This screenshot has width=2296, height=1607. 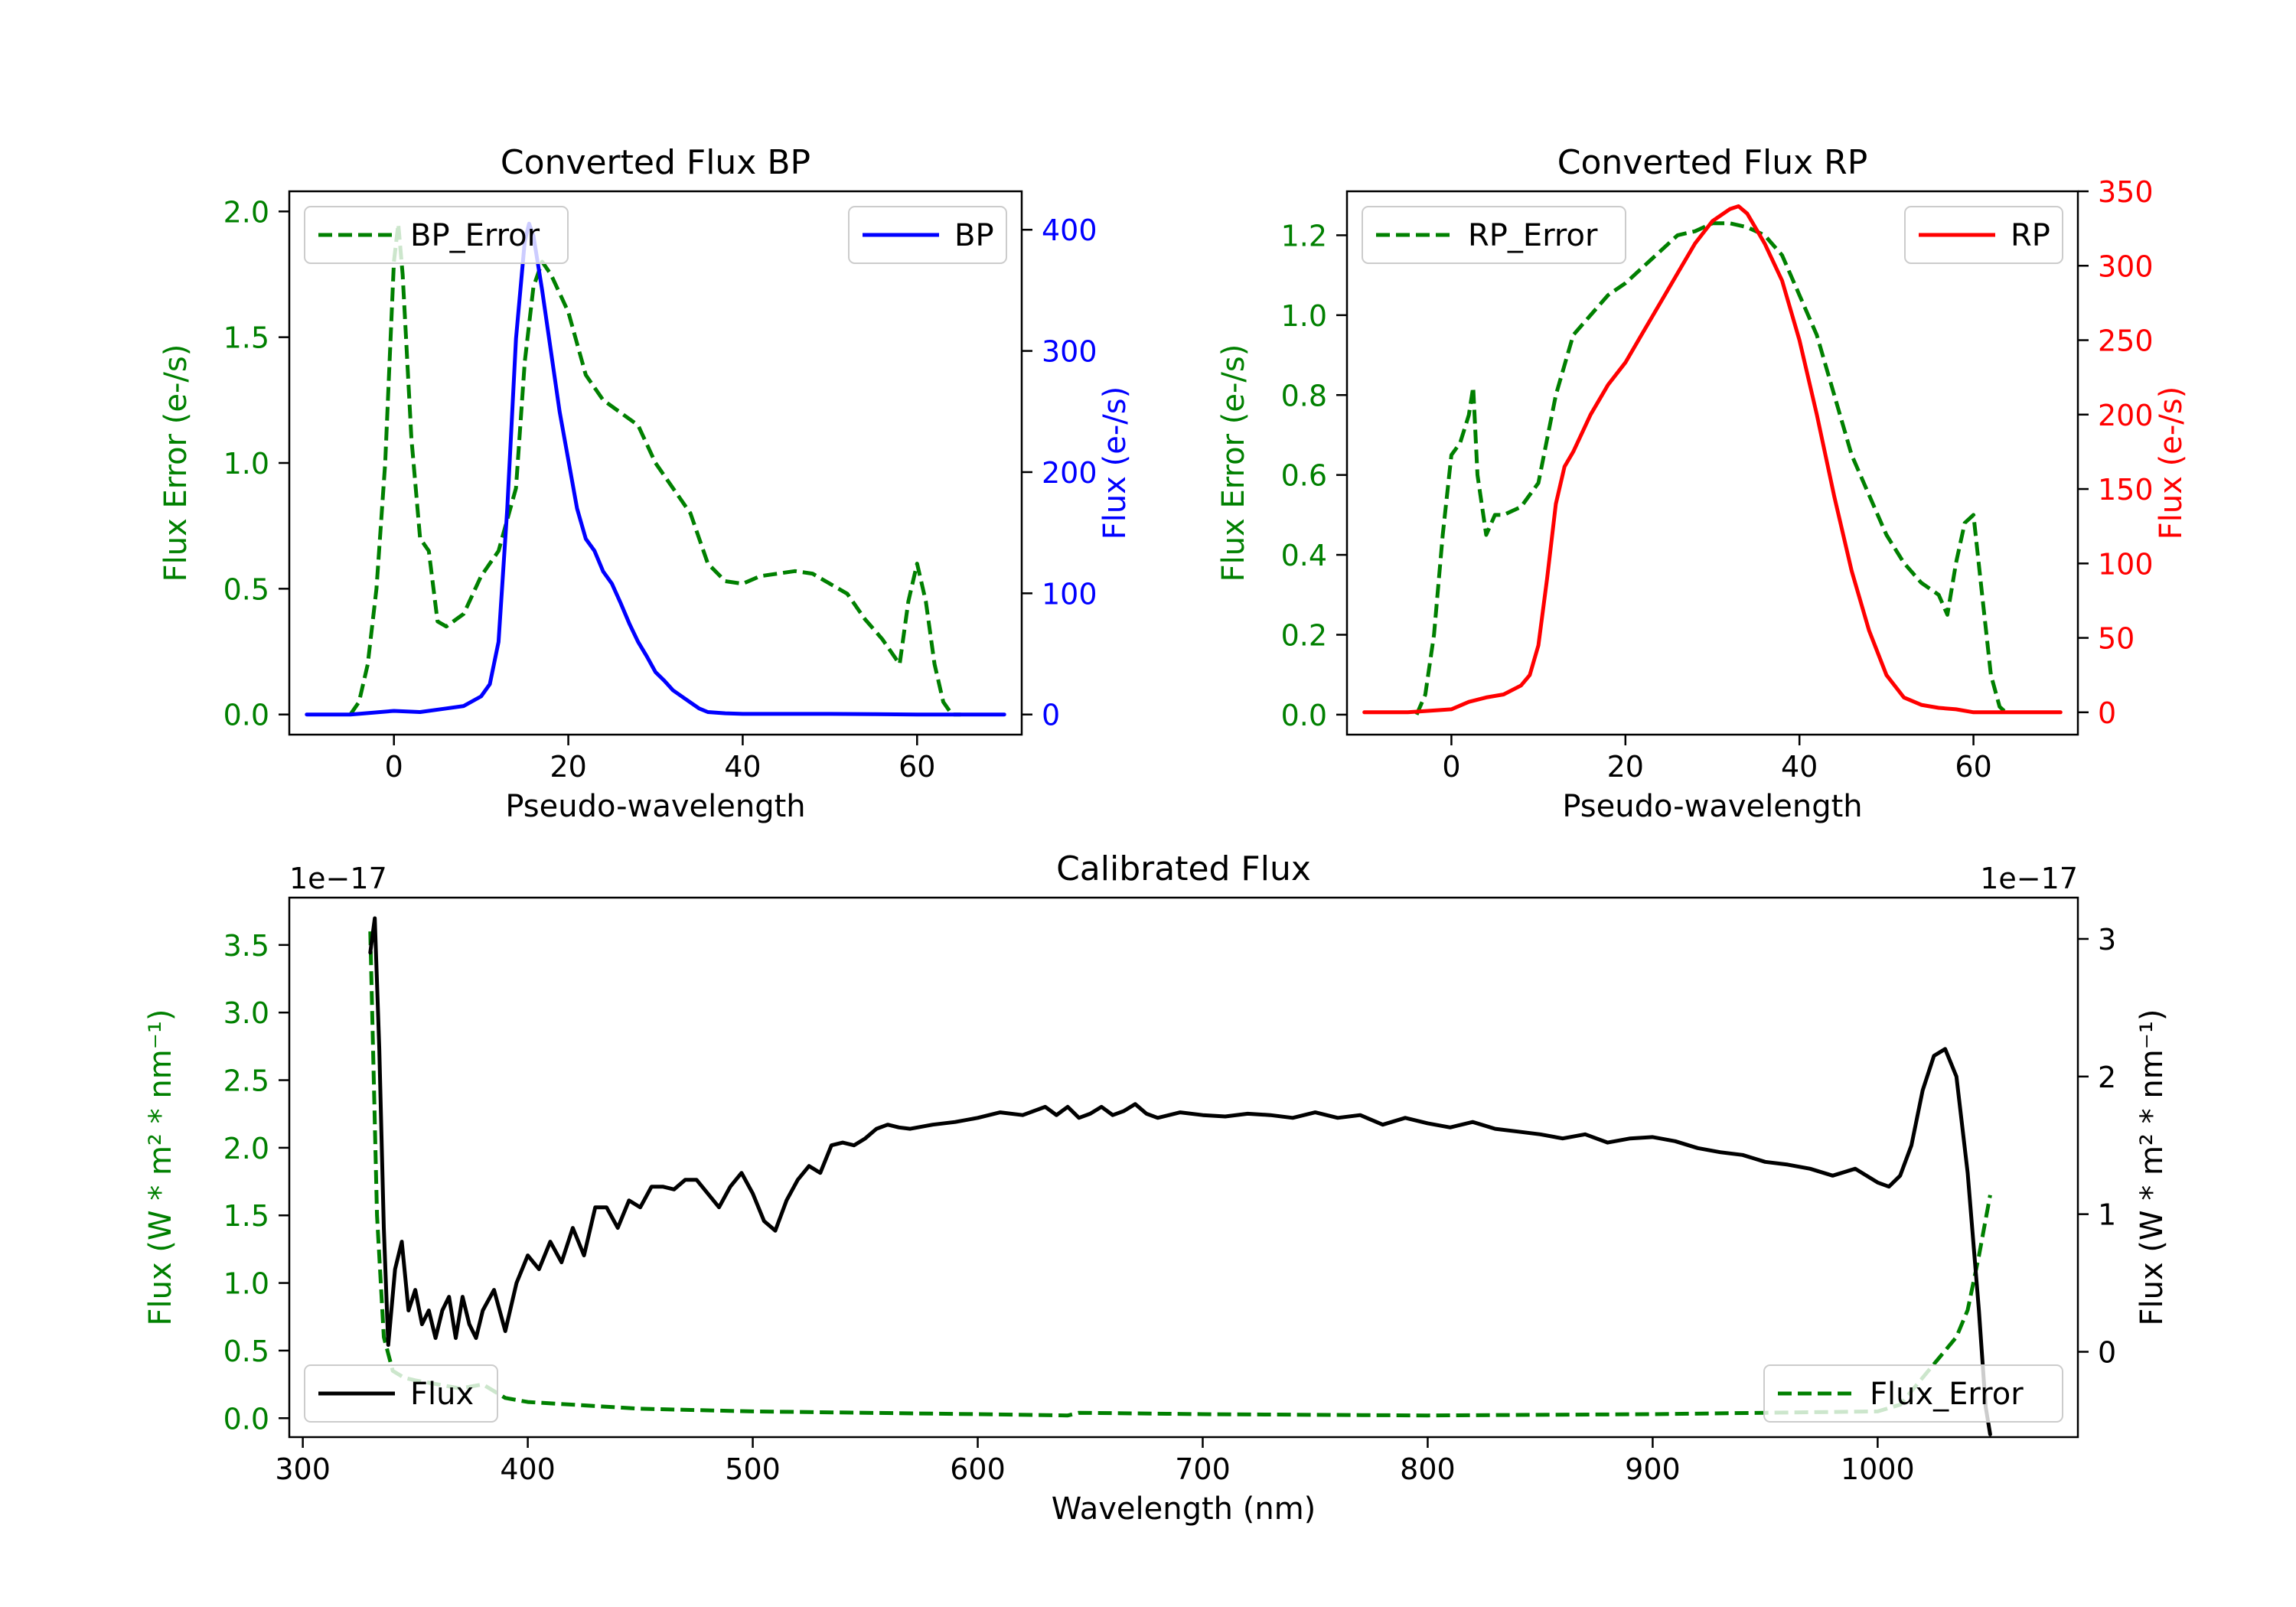 I want to click on chart-1-y-left-label: Flux Error (e-/s), so click(x=1233, y=463).